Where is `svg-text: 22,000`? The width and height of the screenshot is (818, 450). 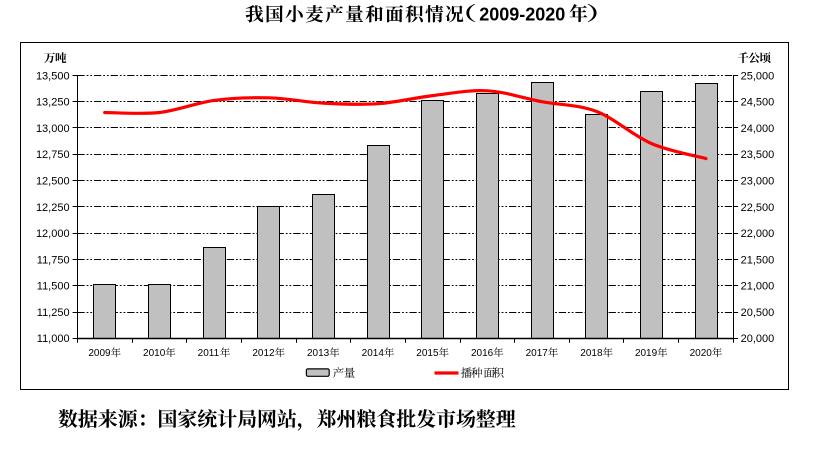 svg-text: 22,000 is located at coordinates (758, 234).